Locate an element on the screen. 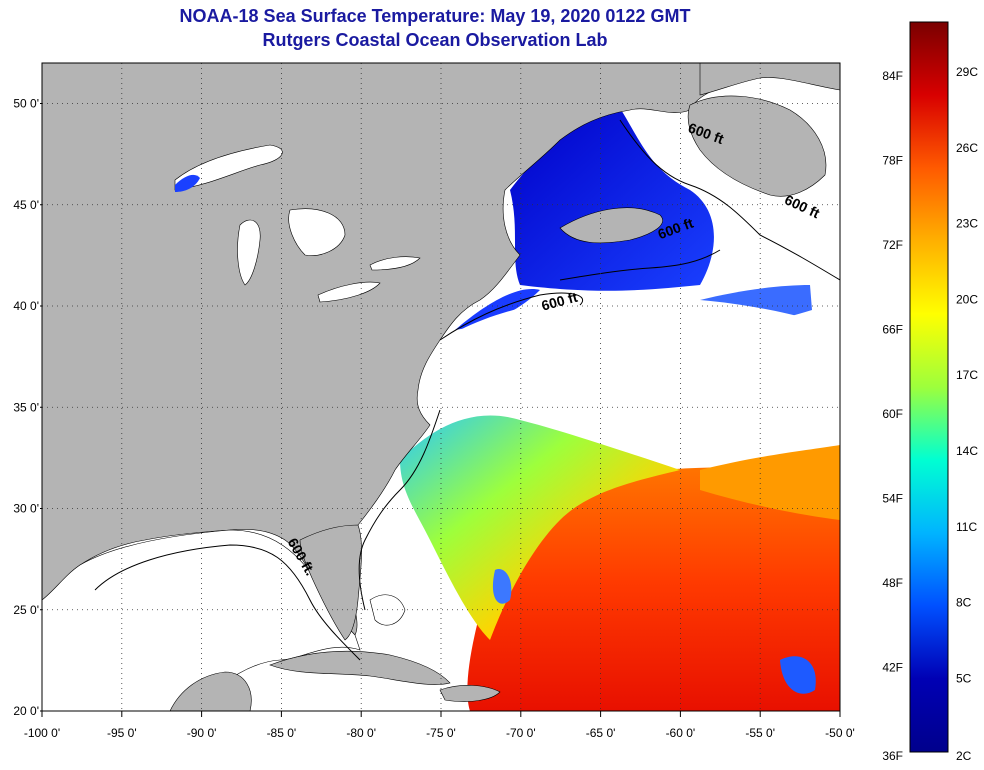 This screenshot has height=770, width=984. cold-water-gulf-st-lawrence is located at coordinates (612, 199).